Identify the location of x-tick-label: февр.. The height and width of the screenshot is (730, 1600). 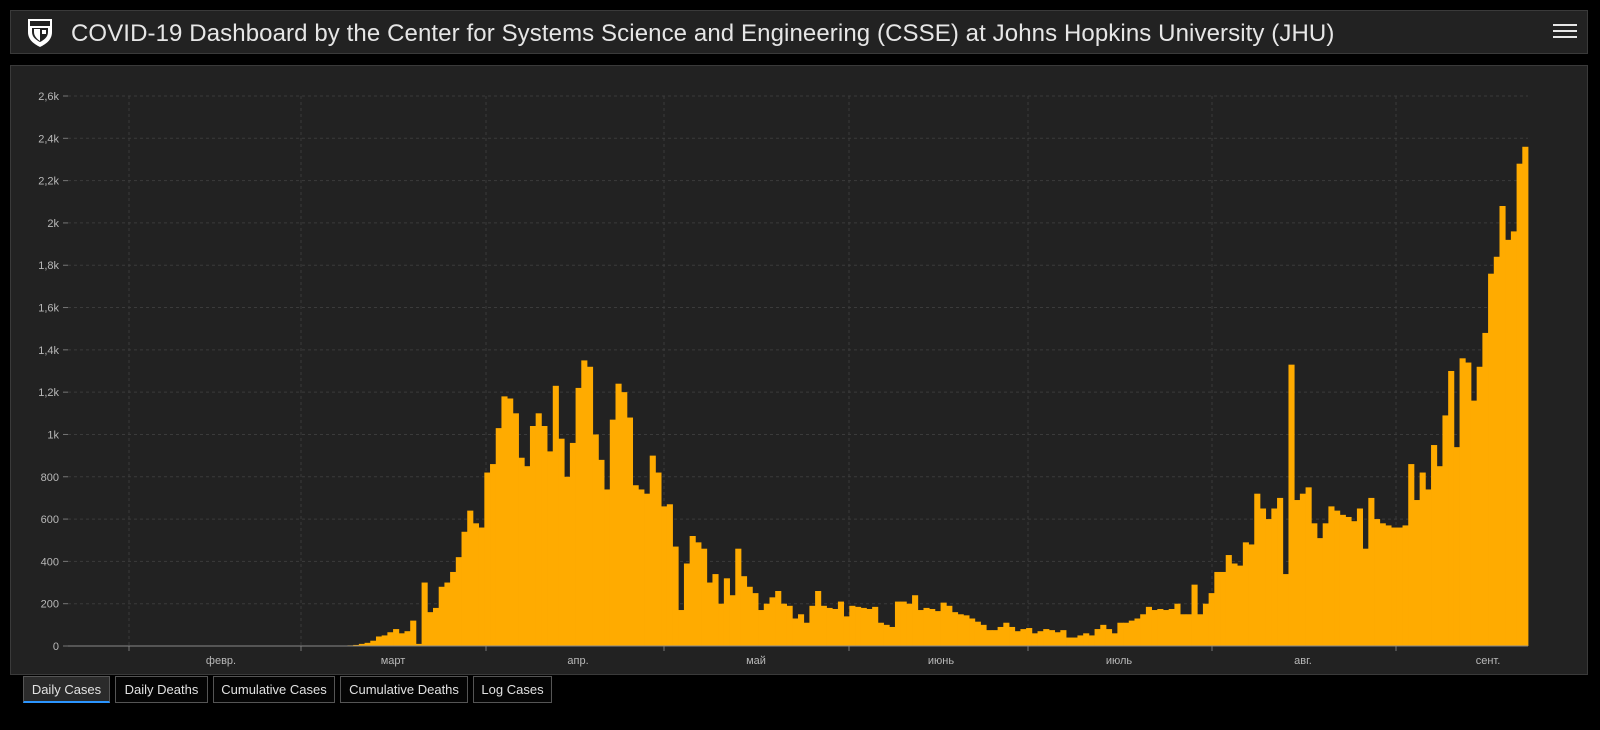
(221, 661).